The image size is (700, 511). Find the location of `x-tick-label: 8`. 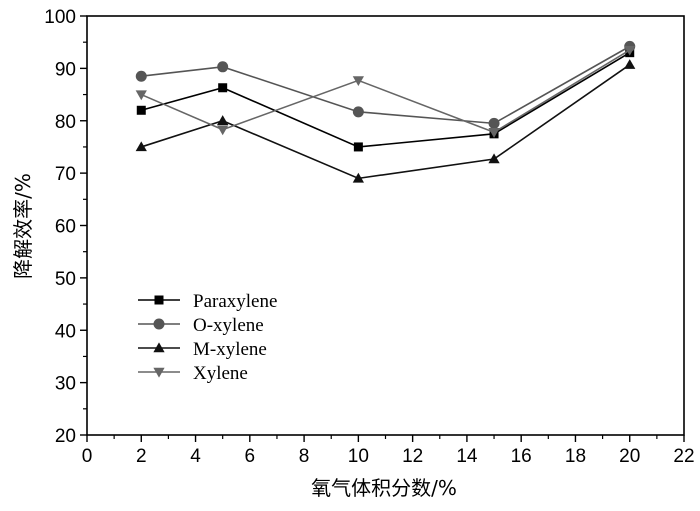

x-tick-label: 8 is located at coordinates (304, 456).